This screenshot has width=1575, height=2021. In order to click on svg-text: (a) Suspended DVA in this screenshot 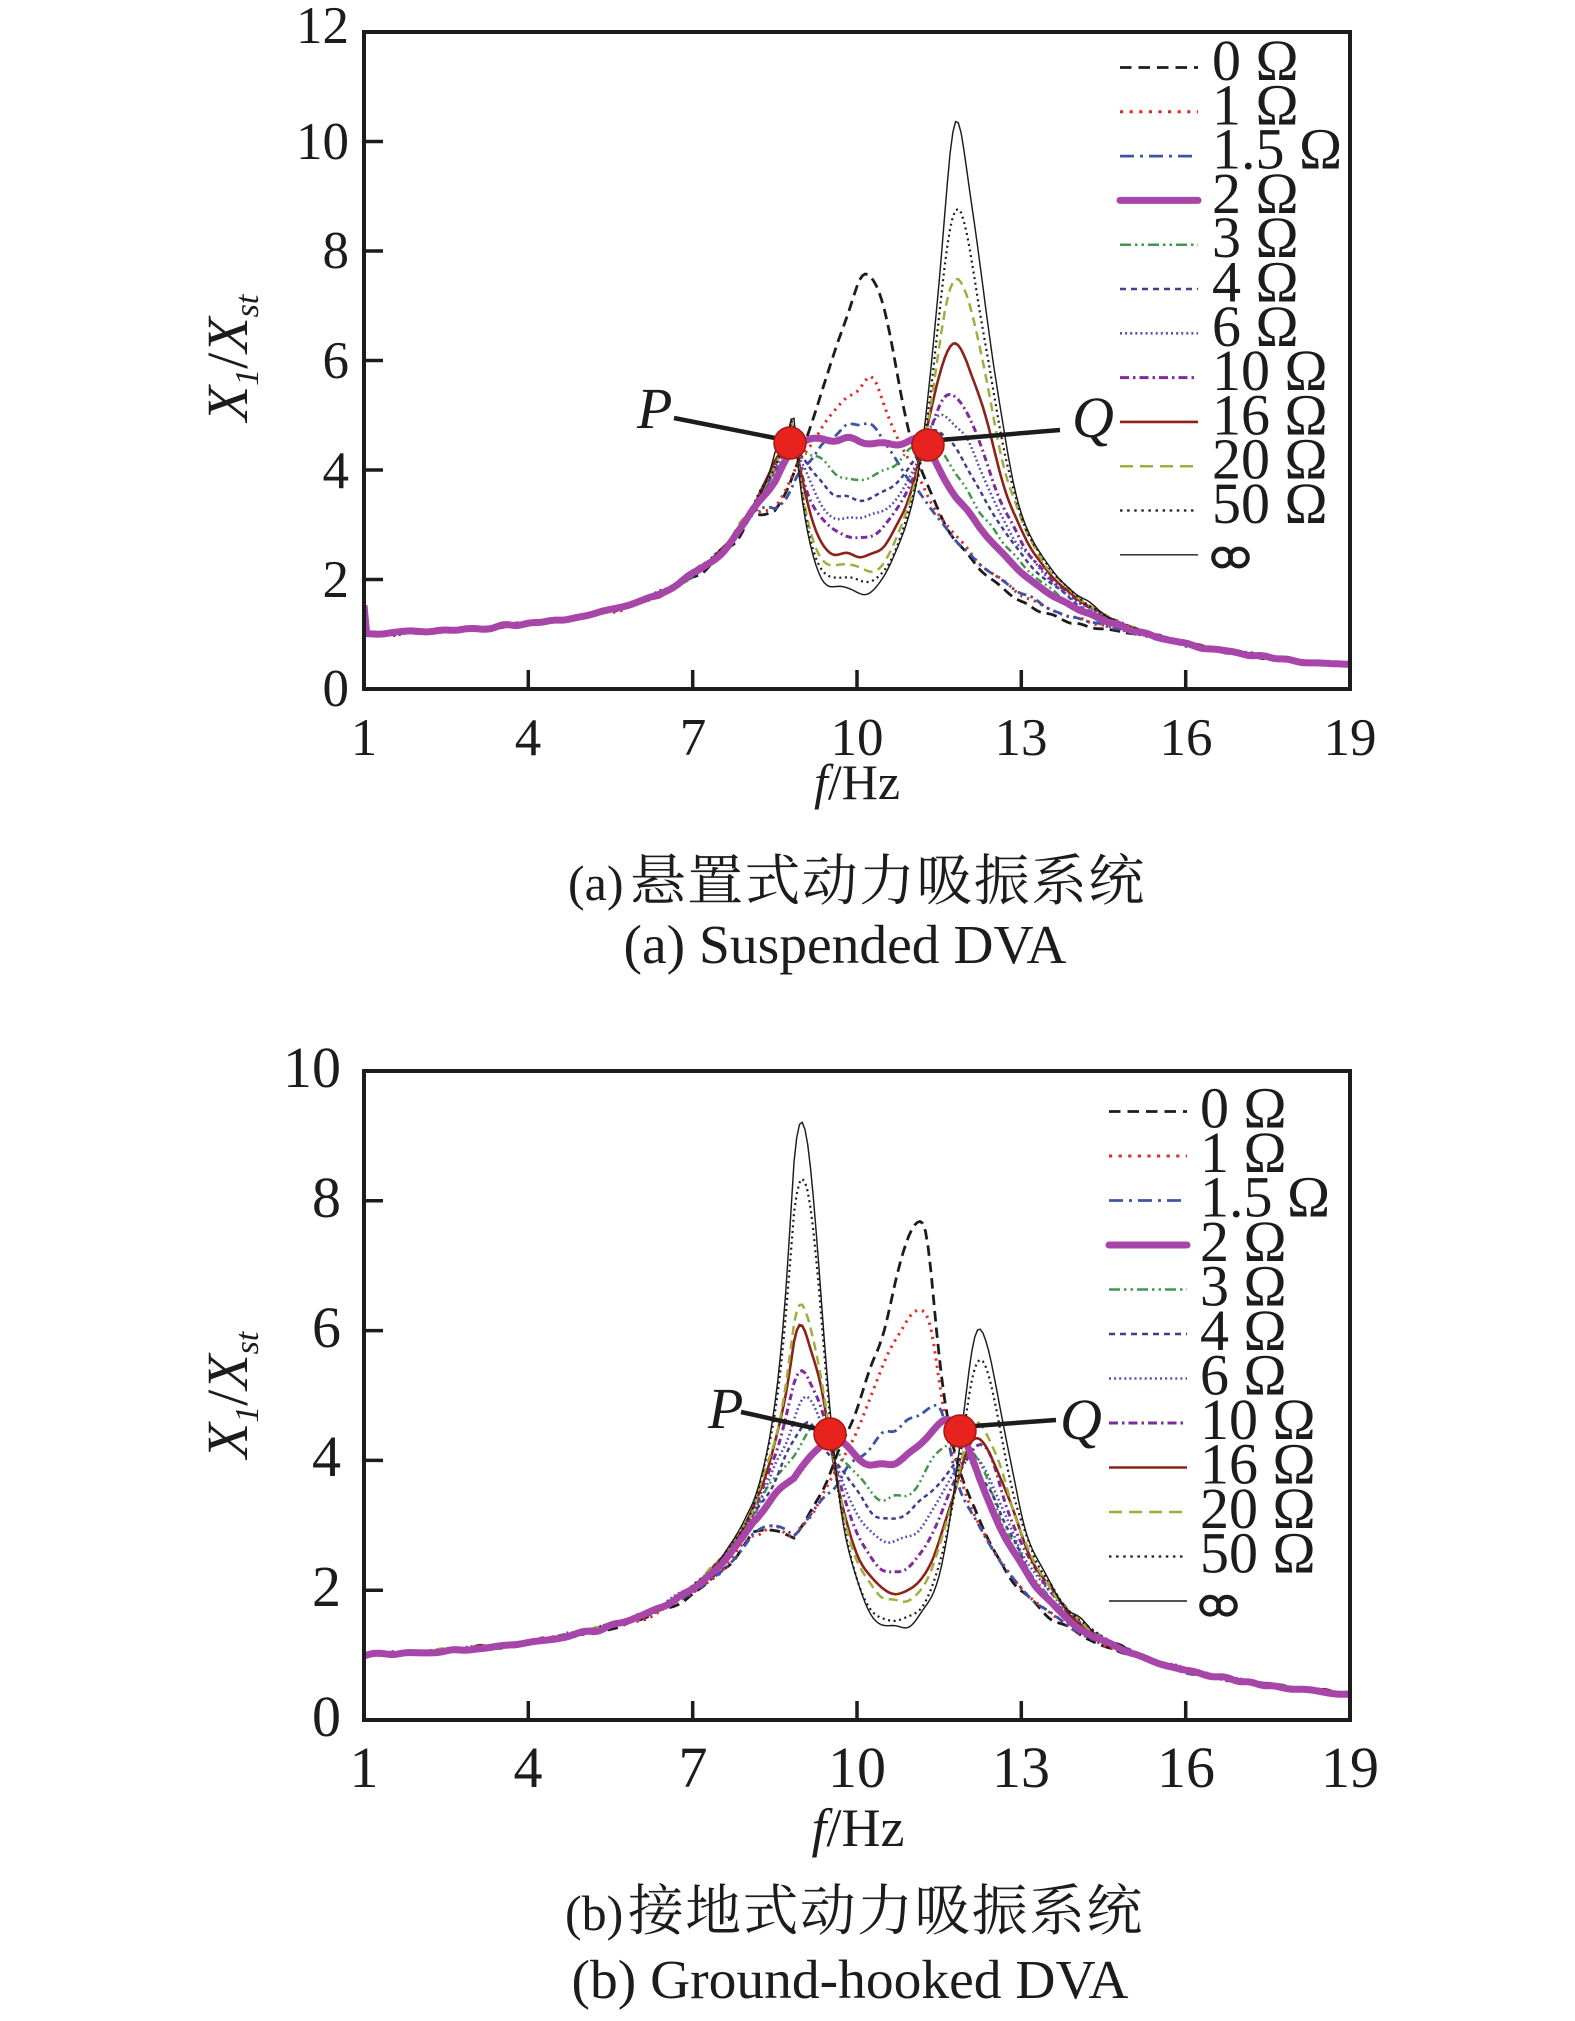, I will do `click(845, 945)`.